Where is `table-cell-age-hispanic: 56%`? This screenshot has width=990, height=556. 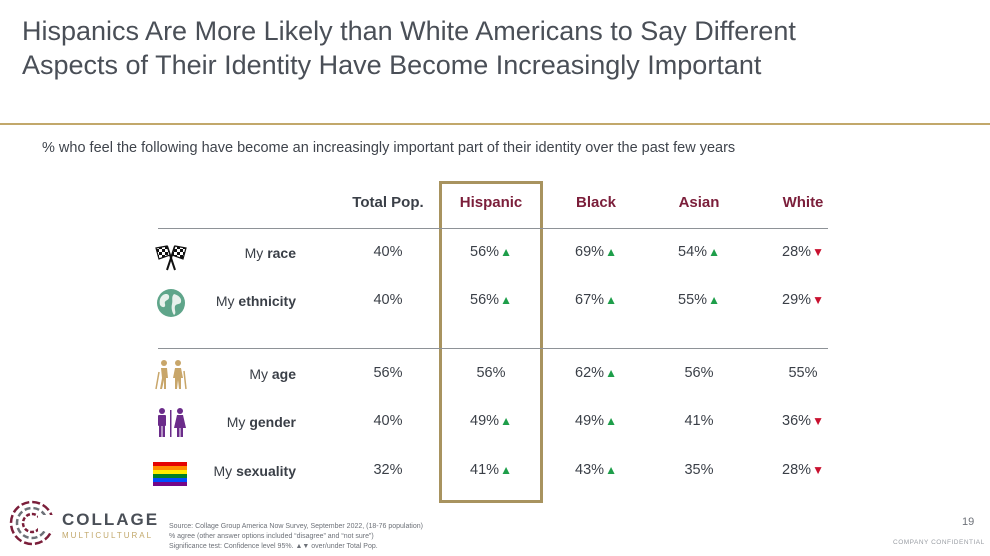 table-cell-age-hispanic: 56% is located at coordinates (491, 373).